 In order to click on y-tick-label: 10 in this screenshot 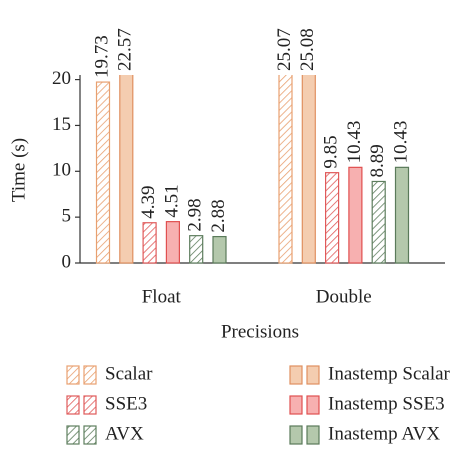, I will do `click(61, 170)`.